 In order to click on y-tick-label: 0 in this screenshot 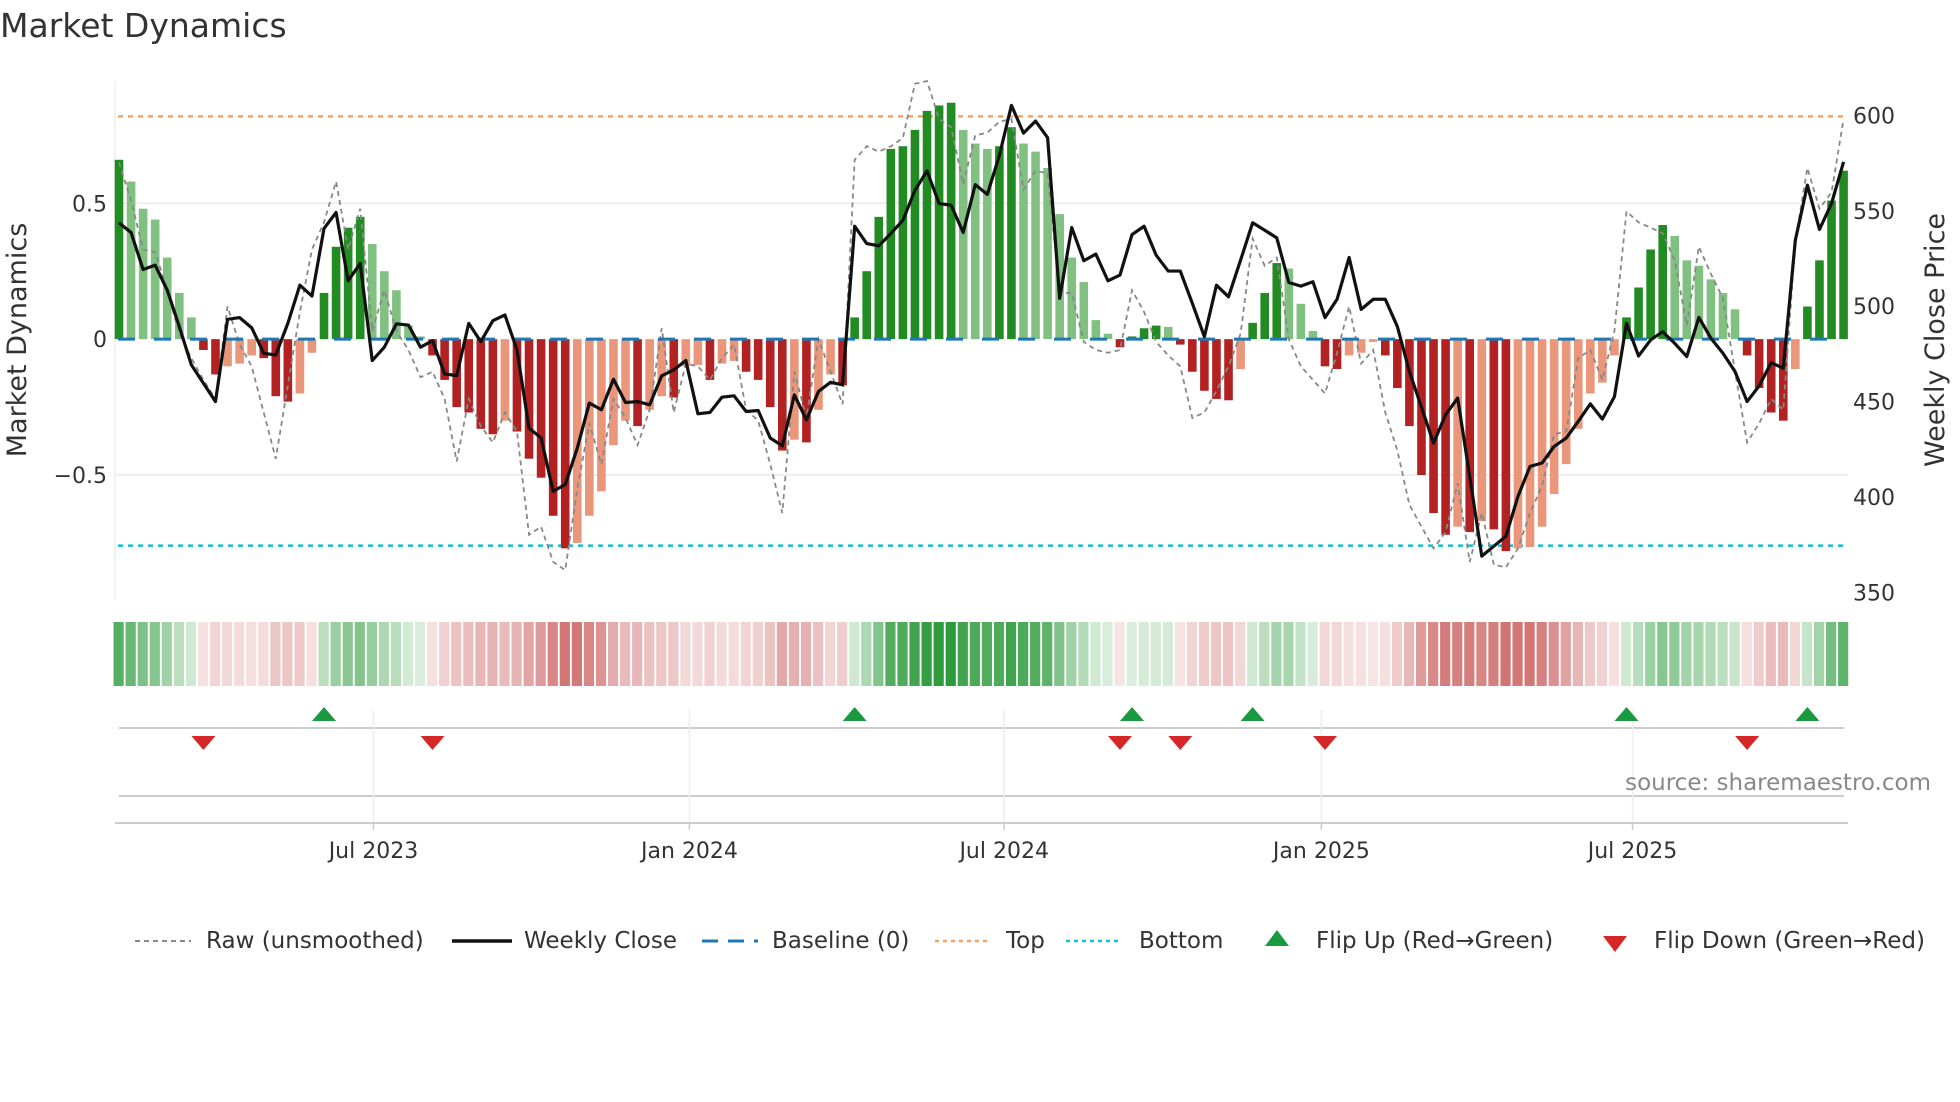, I will do `click(100, 340)`.